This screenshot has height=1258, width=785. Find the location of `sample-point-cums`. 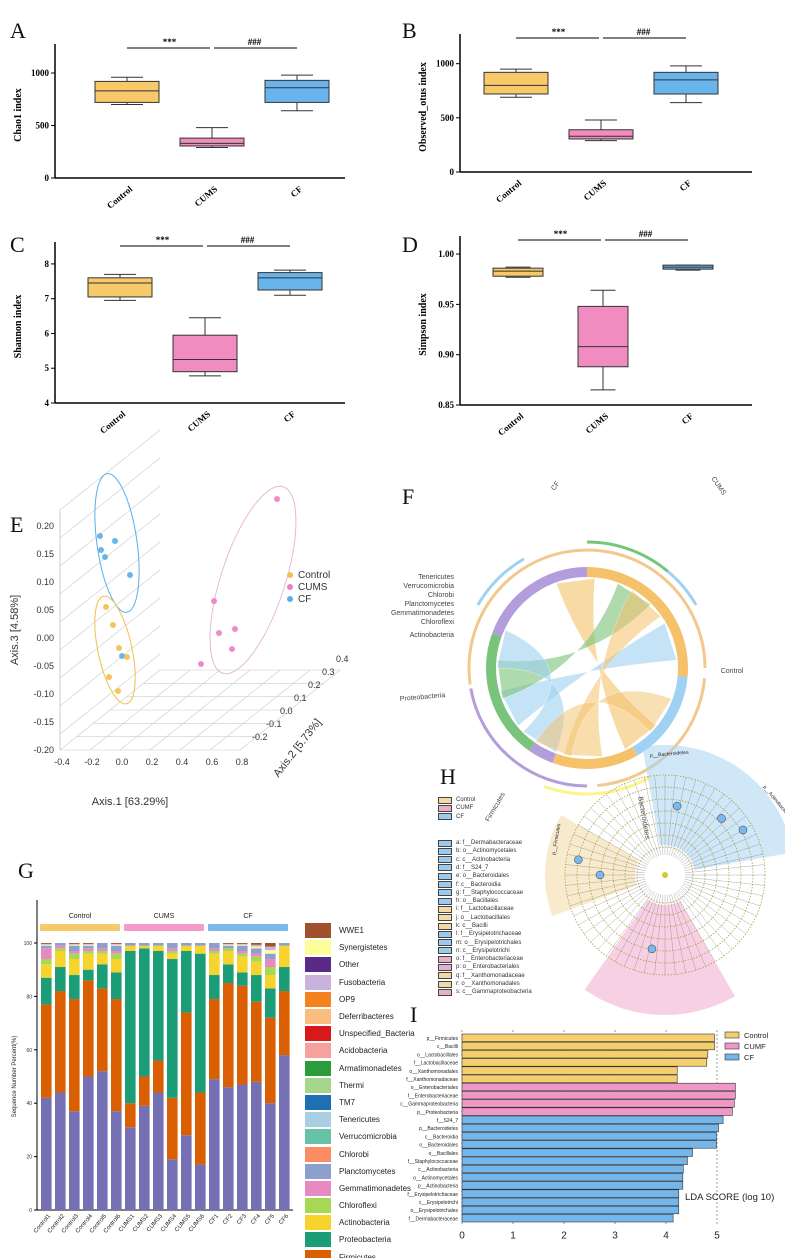

sample-point-cums is located at coordinates (277, 499).